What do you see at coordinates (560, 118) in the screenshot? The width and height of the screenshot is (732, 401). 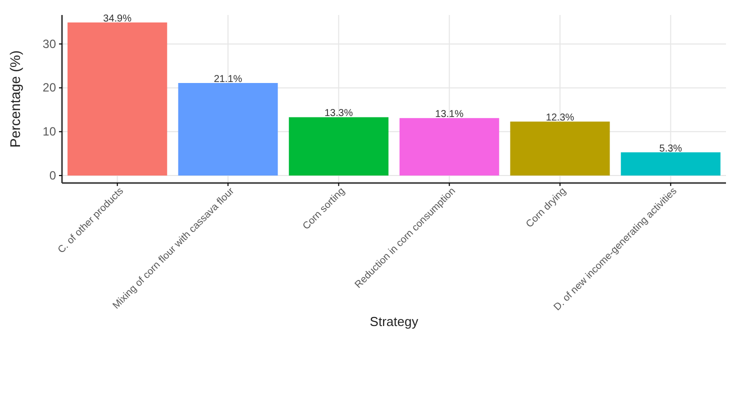 I see `data-label: 12.3%` at bounding box center [560, 118].